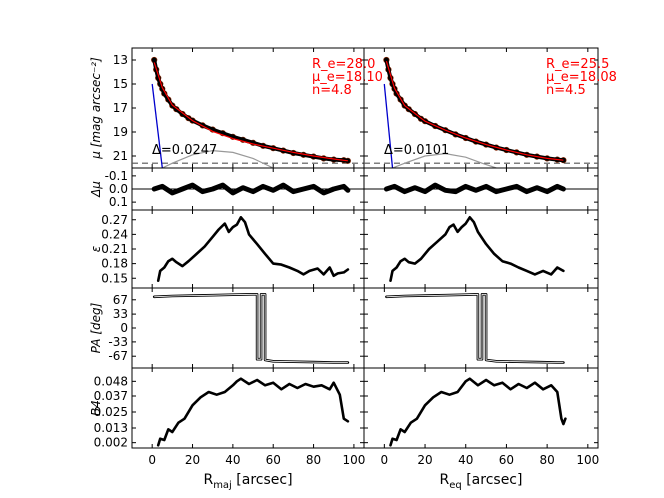 This screenshot has width=664, height=498. I want to click on y-tick-label: 67, so click(120, 300).